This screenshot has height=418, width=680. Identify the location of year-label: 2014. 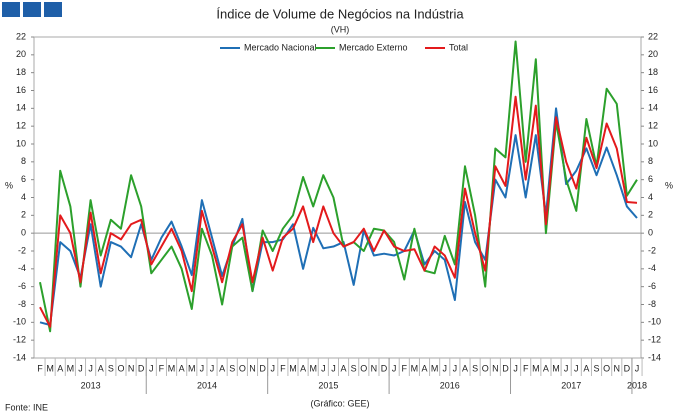
(207, 385).